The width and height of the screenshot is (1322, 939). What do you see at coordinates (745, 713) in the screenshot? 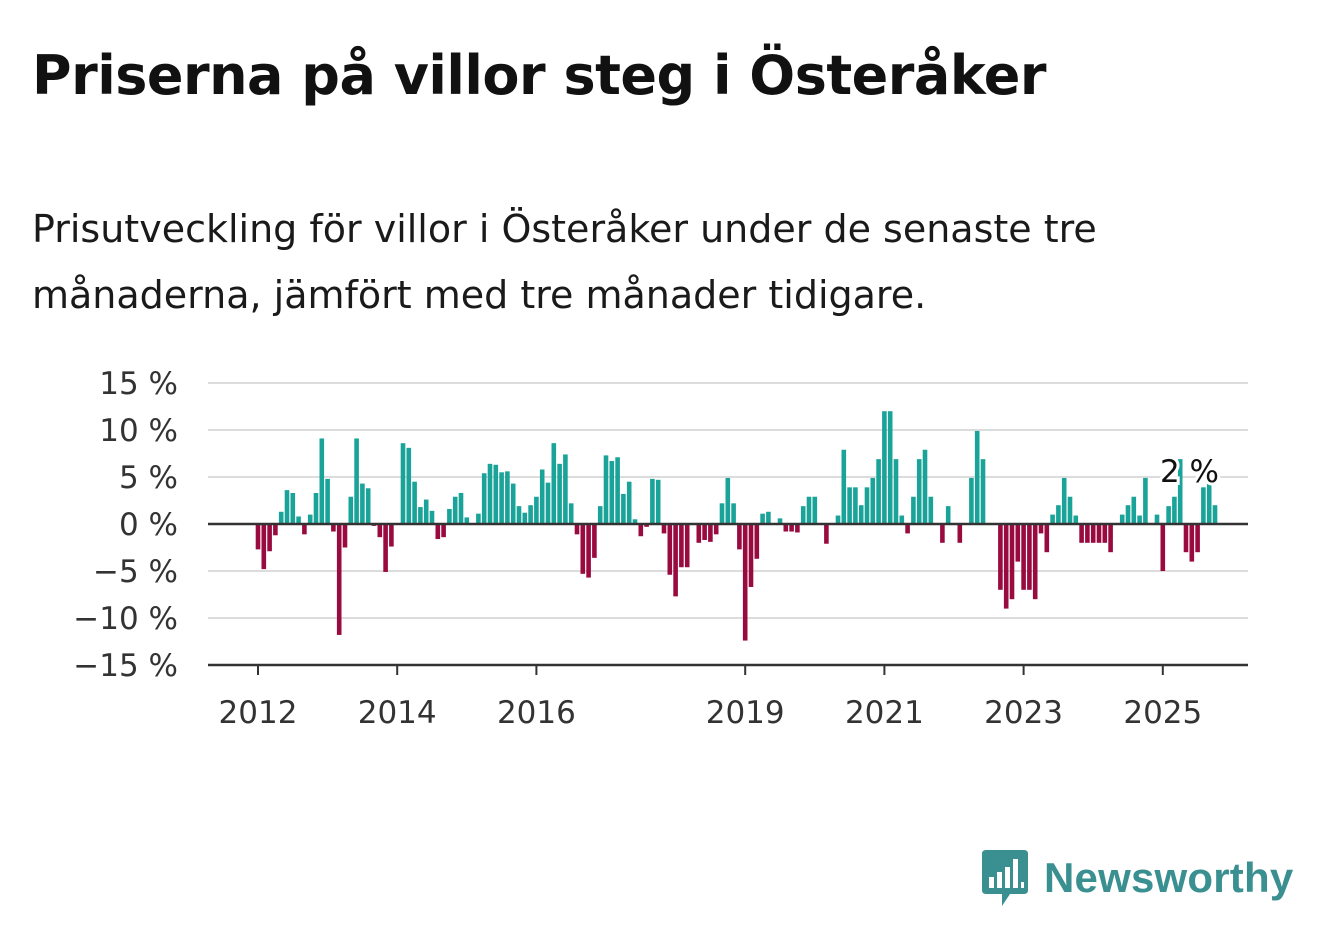
I see `x-tick-label: 2019` at bounding box center [745, 713].